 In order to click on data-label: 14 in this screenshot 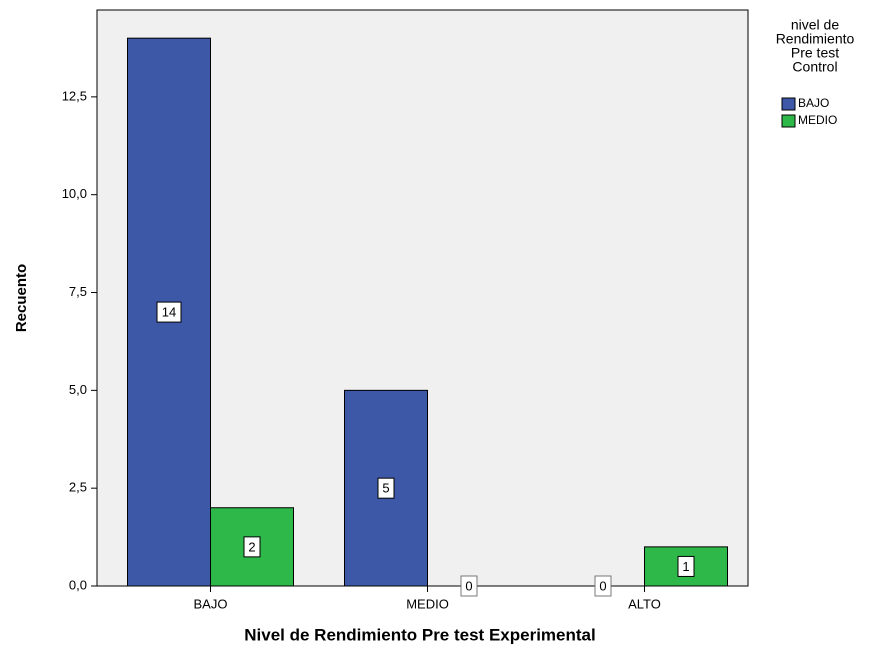, I will do `click(169, 312)`.